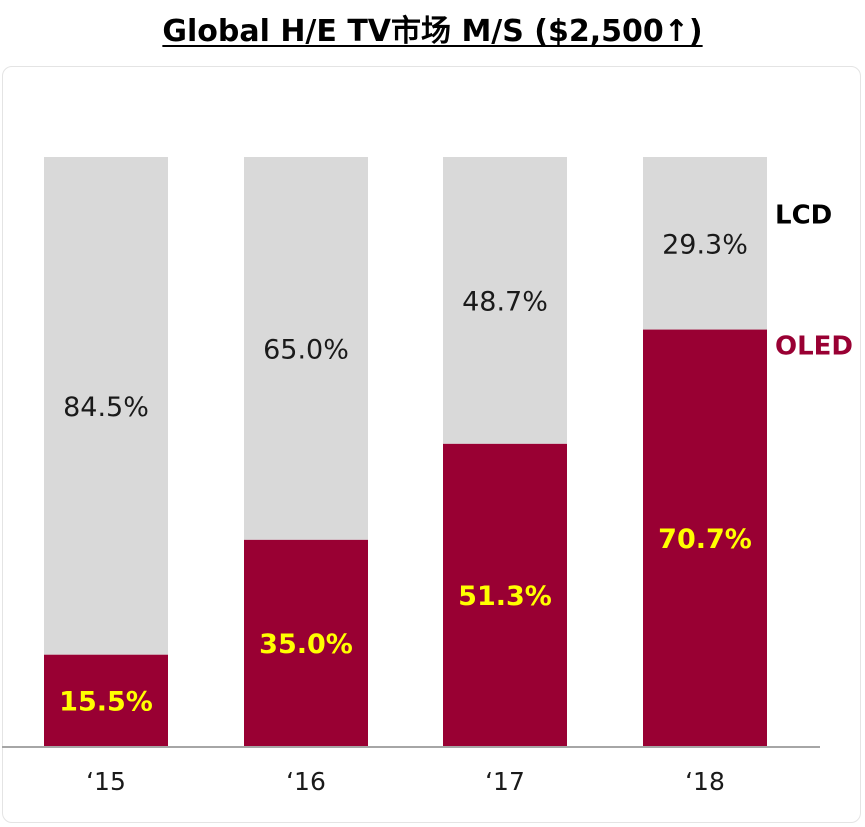  What do you see at coordinates (803, 215) in the screenshot?
I see `legend-lcd: LCD` at bounding box center [803, 215].